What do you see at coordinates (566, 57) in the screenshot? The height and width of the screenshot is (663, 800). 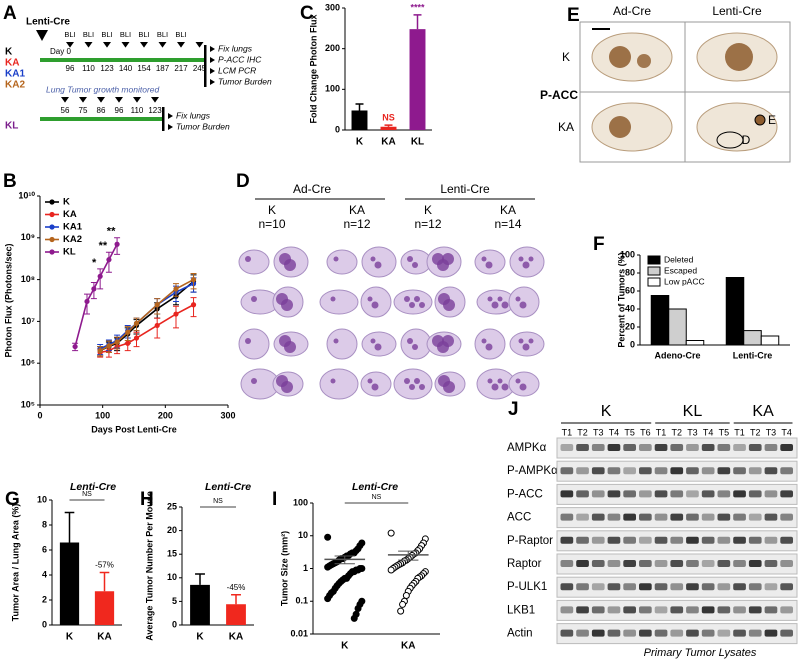 I see `row-label: K` at bounding box center [566, 57].